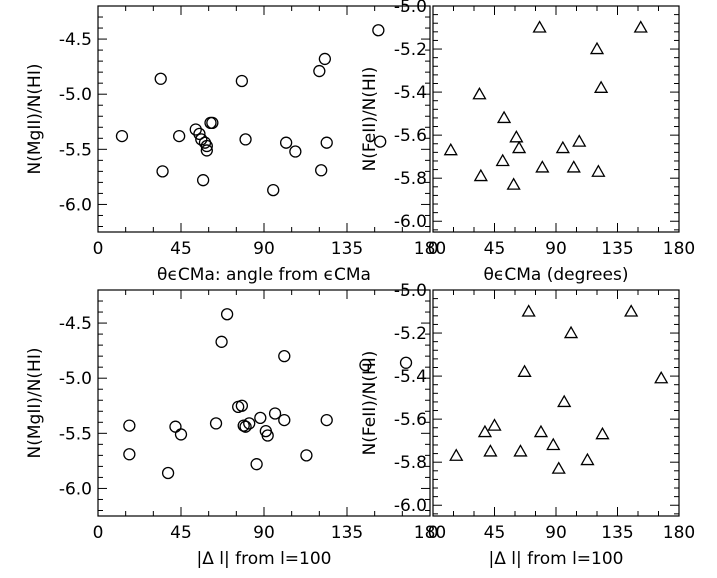 This screenshot has height=578, width=717. What do you see at coordinates (75, 434) in the screenshot?
I see `y-tick-label: -5.5` at bounding box center [75, 434].